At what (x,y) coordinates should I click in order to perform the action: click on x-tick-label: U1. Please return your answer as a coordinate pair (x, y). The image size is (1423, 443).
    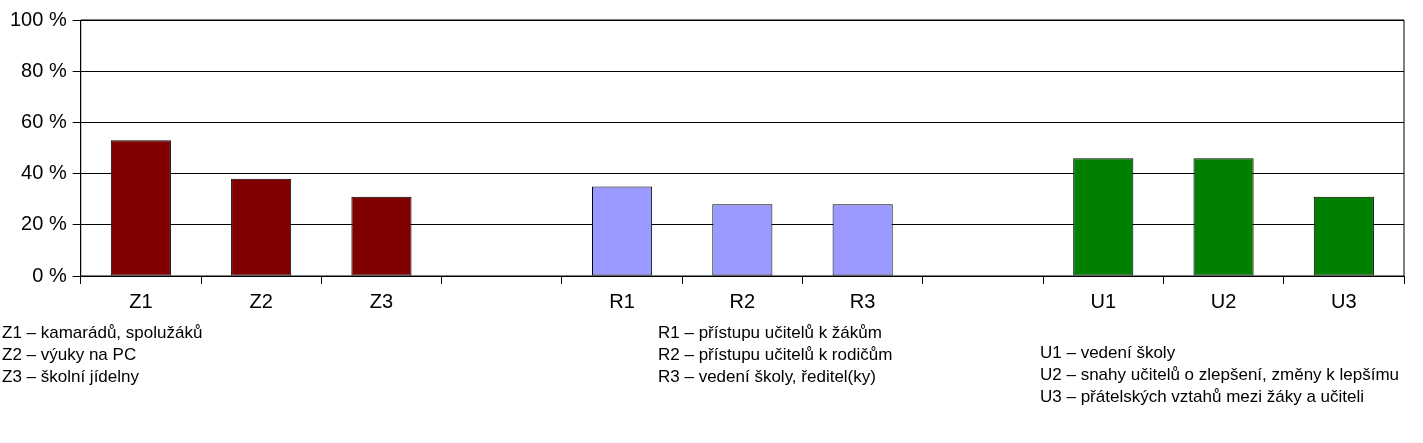
    Looking at the image, I should click on (1103, 300).